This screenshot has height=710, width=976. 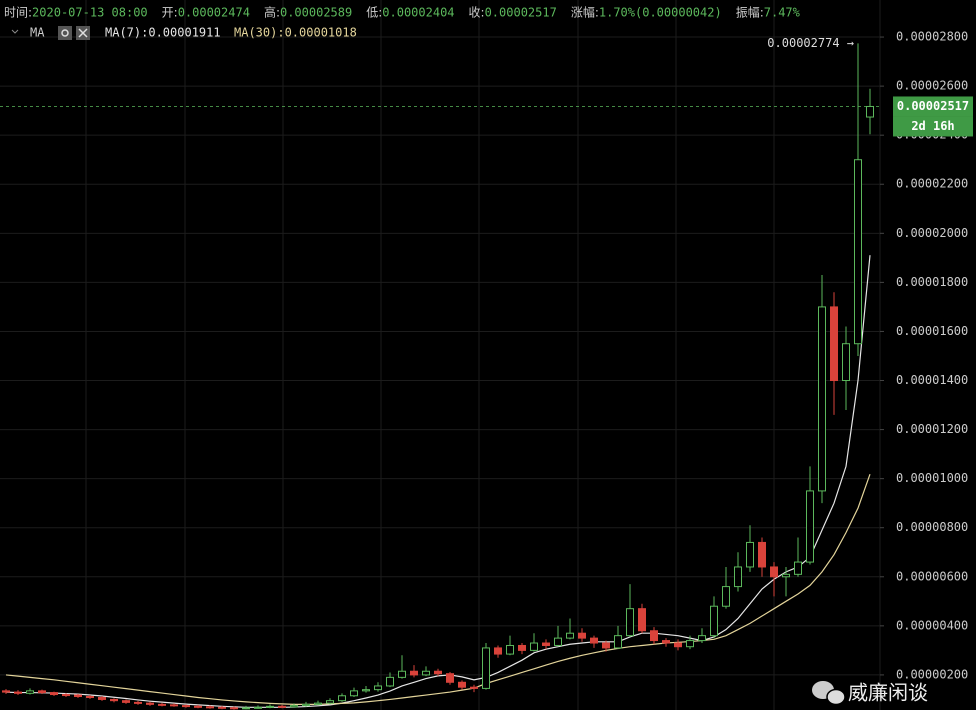 What do you see at coordinates (660, 13) in the screenshot?
I see `info-value: 1.70%(0.00000042)` at bounding box center [660, 13].